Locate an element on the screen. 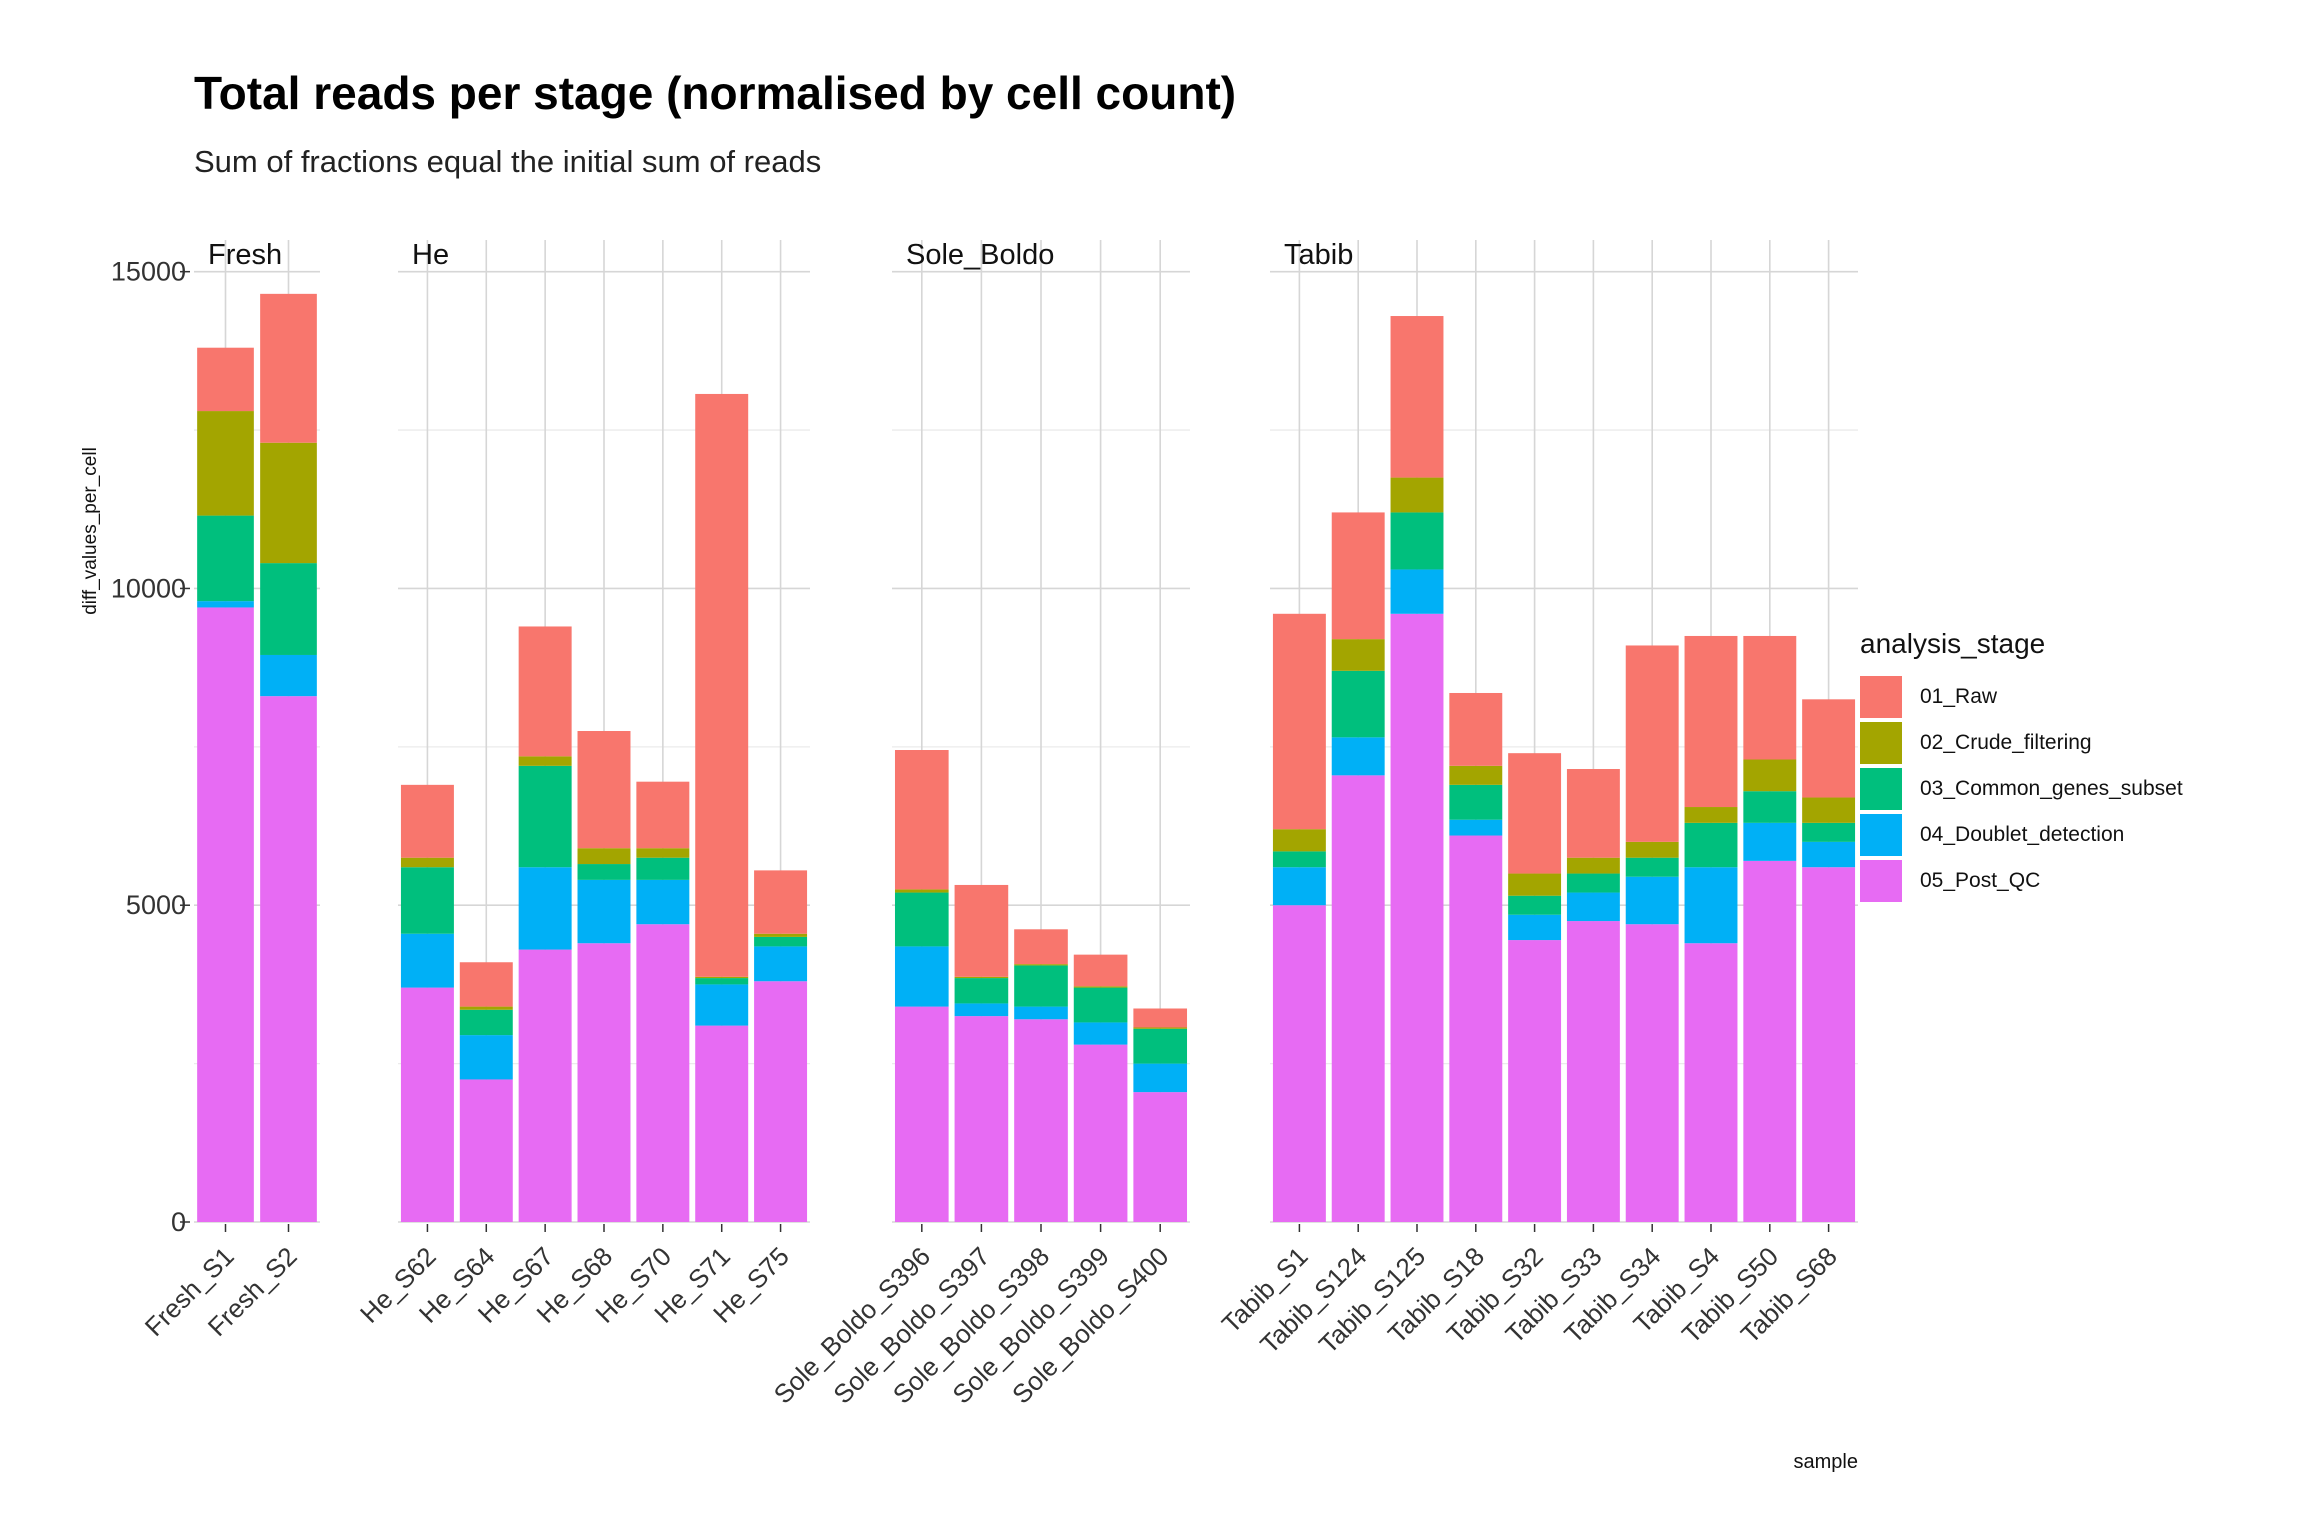 Image resolution: width=2304 pixels, height=1536 pixels. bar-tabib-s124-04-doublet-detection is located at coordinates (1358, 756).